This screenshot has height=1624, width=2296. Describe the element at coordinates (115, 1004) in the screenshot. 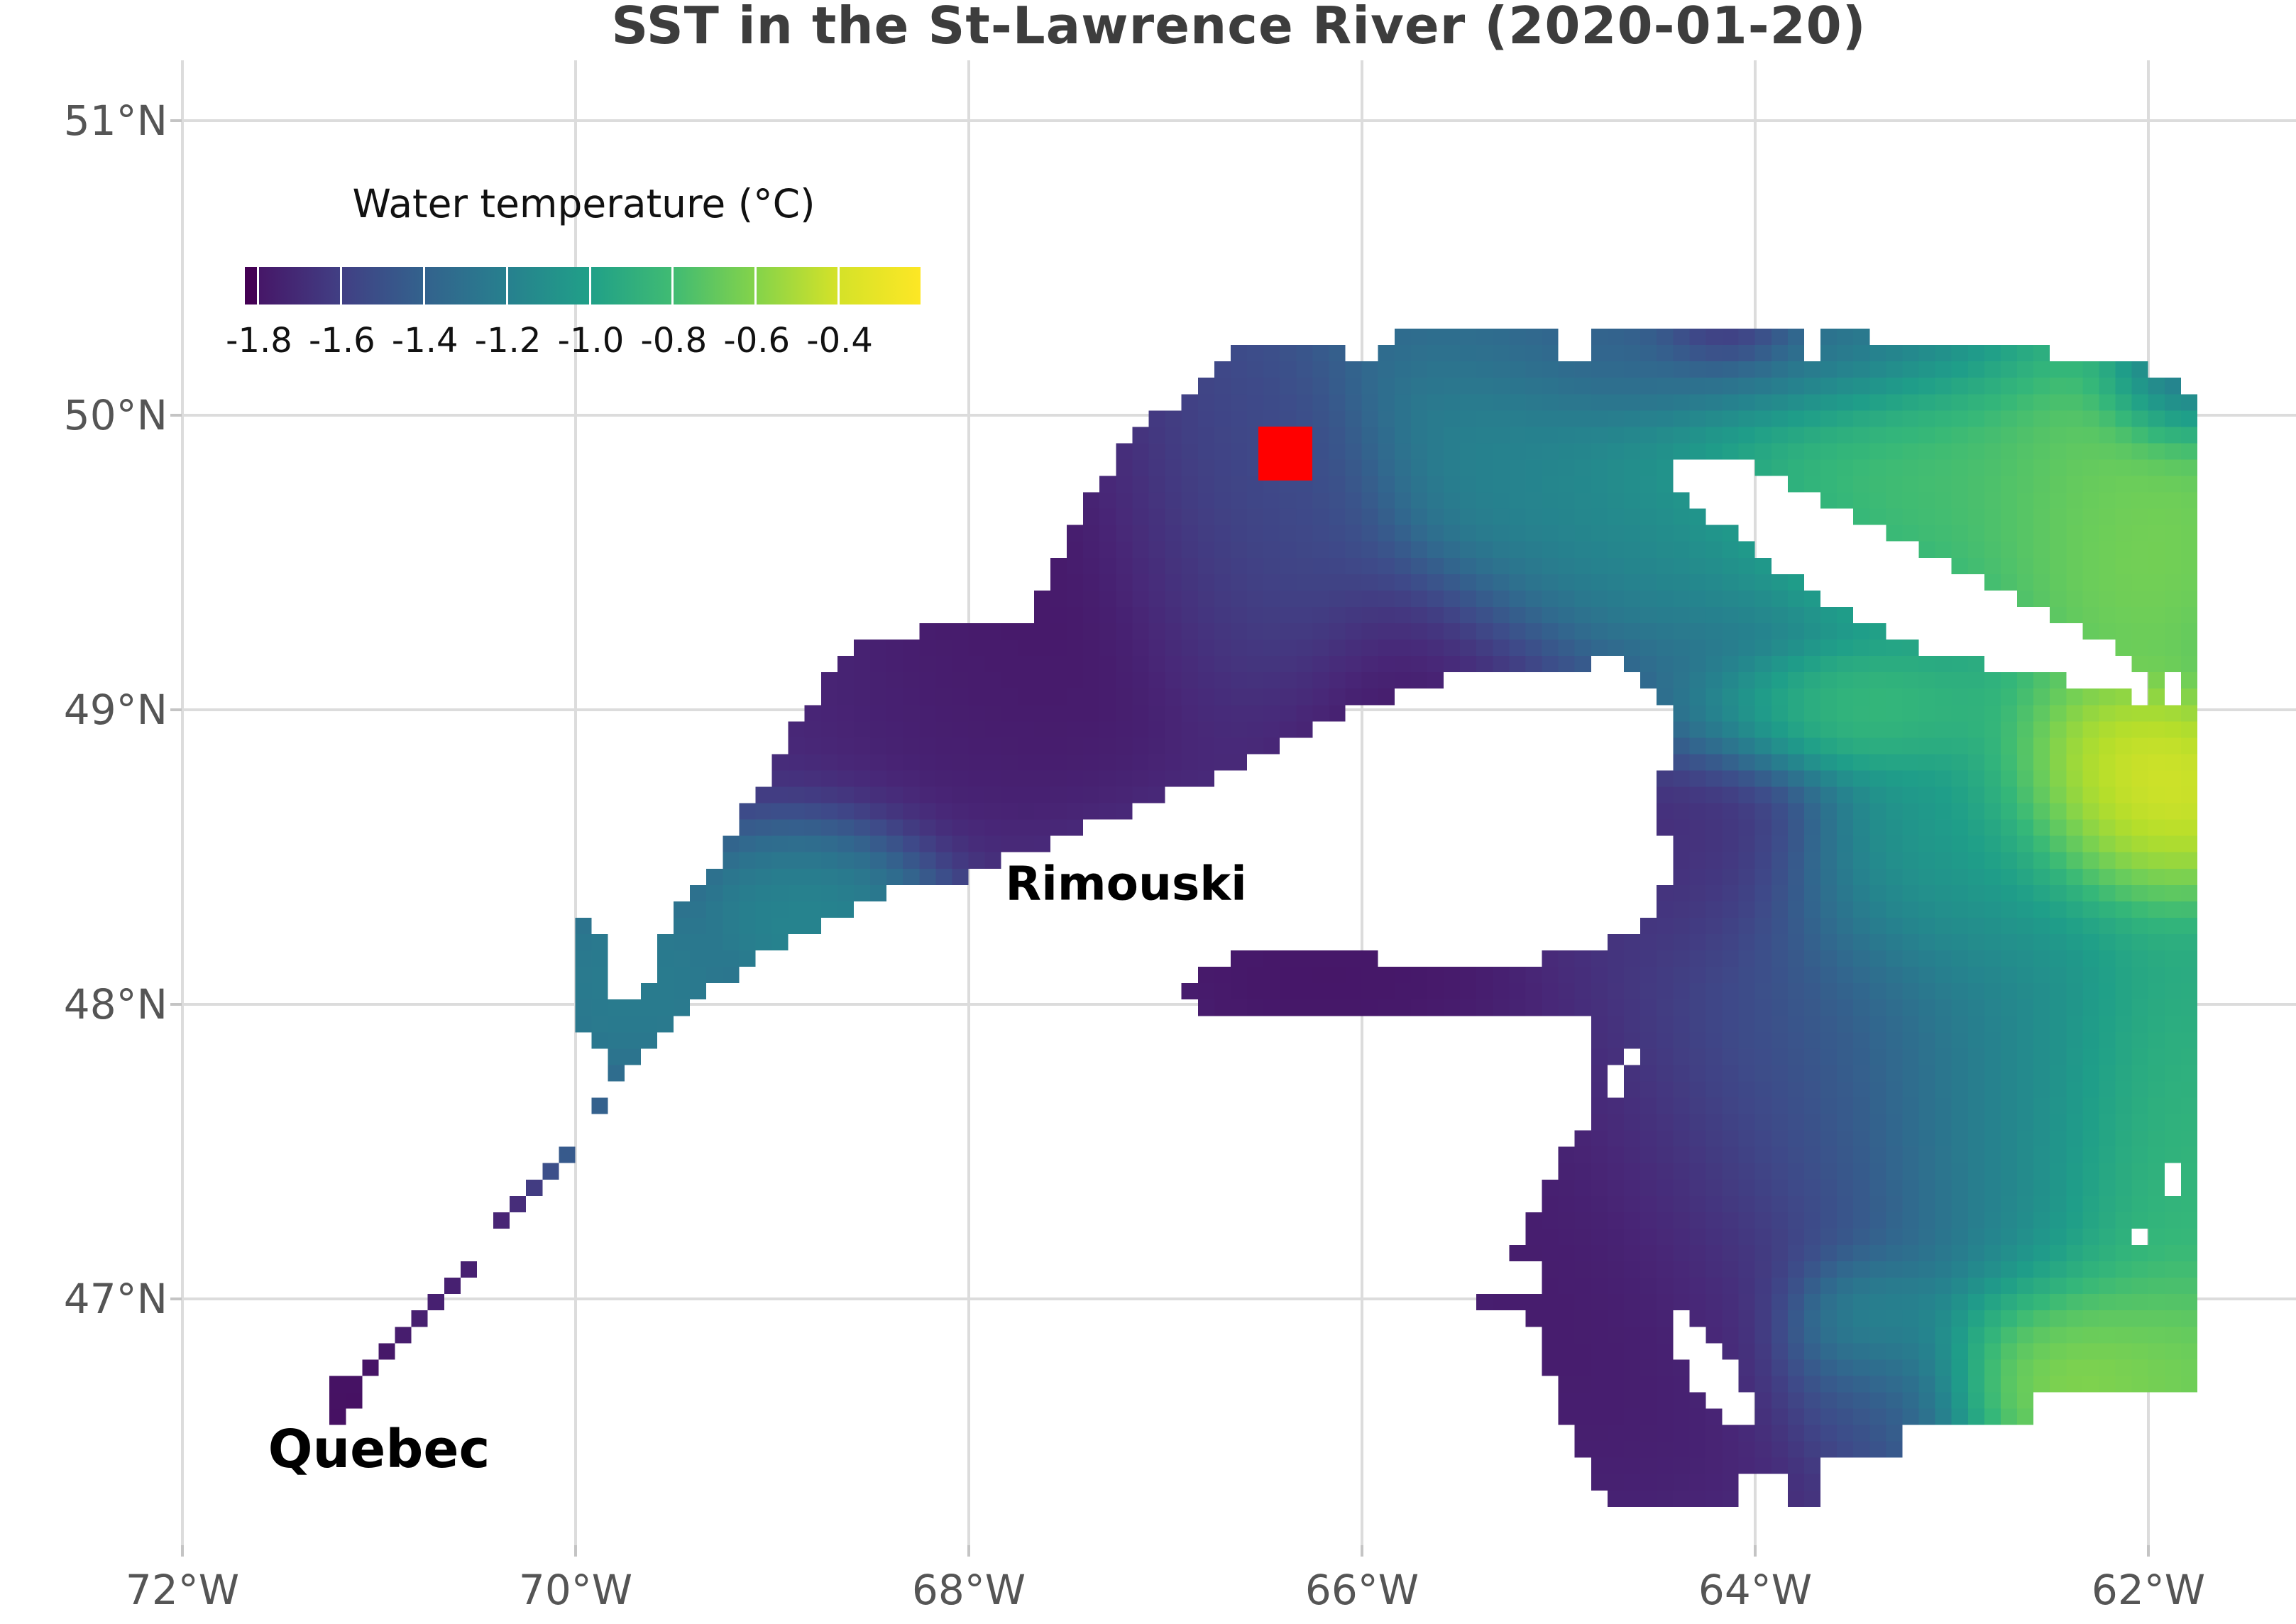

I see `y-tick-label-48°N: 48°N` at that location.